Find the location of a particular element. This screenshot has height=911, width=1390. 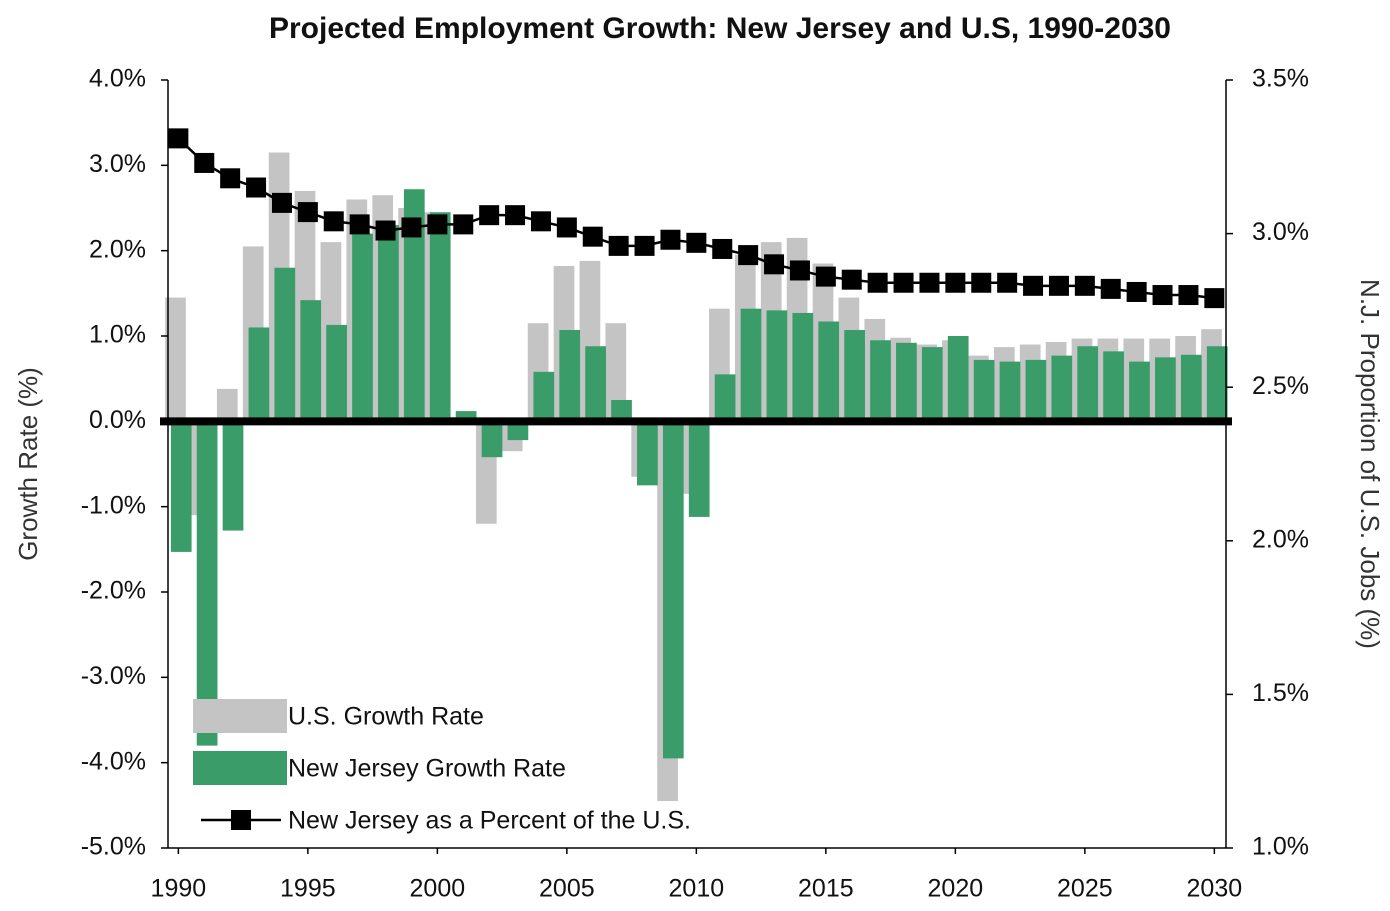

y2-tick-label: 1.0% is located at coordinates (1280, 847).